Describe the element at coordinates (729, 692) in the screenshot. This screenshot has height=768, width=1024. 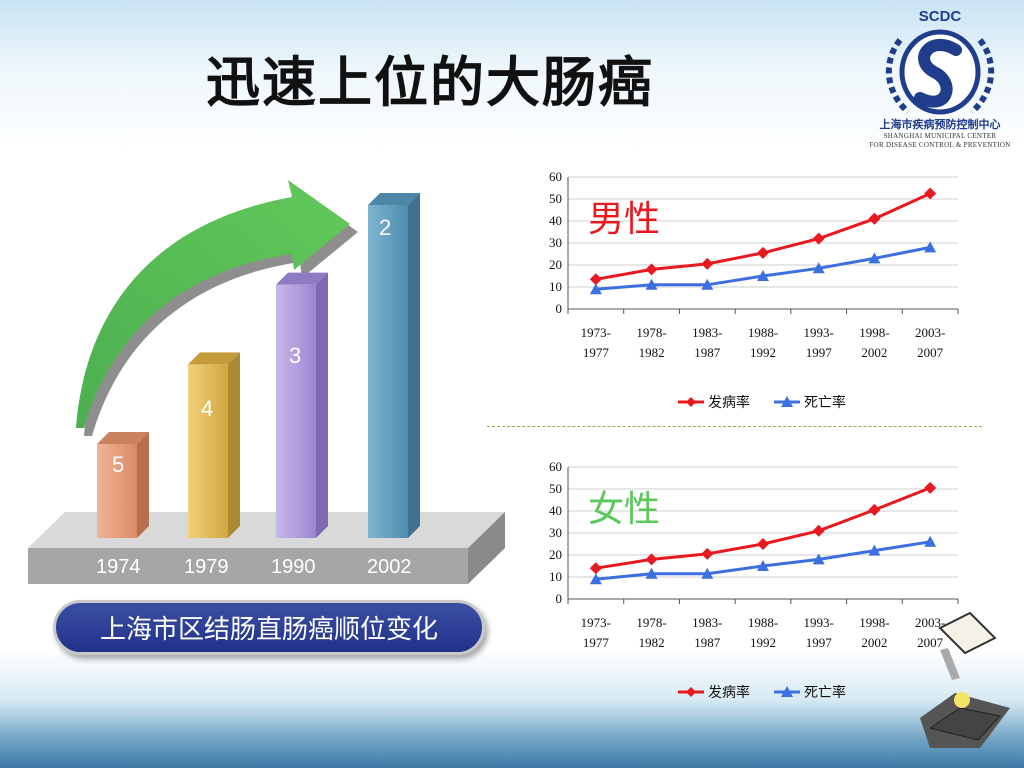
I see `legend-label: 发病率` at that location.